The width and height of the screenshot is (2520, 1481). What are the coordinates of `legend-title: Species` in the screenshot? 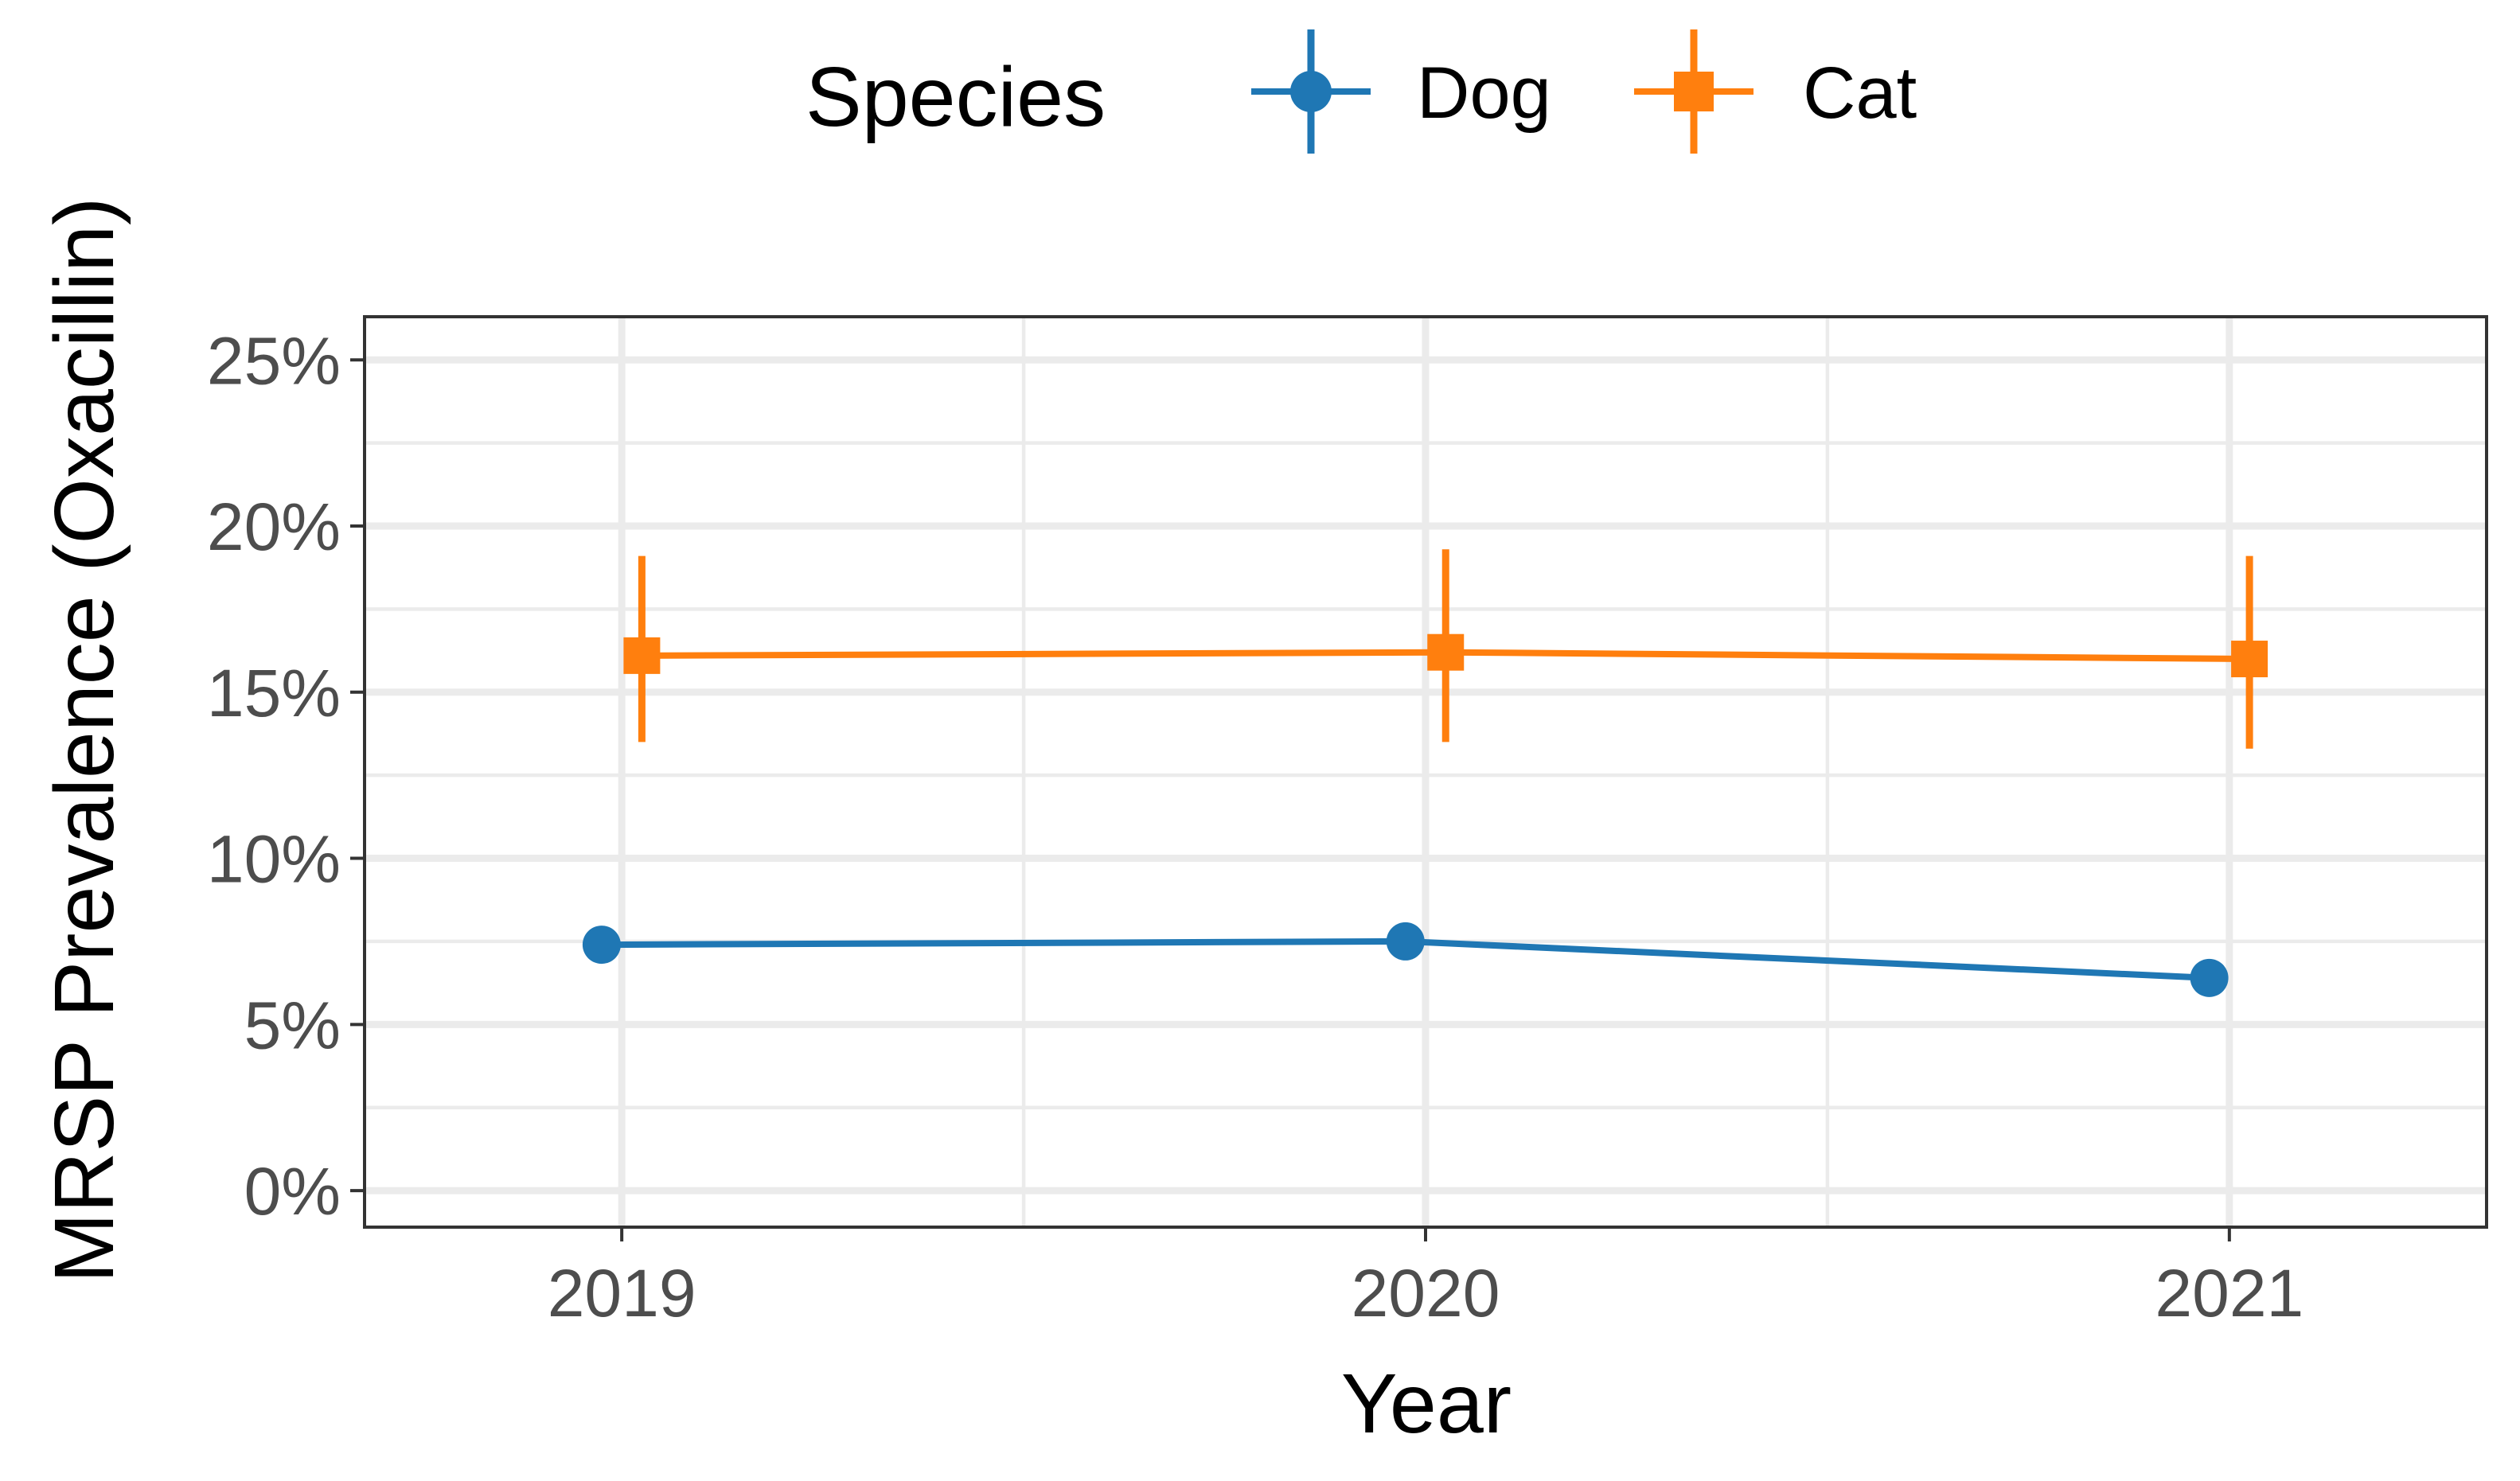 It's located at (956, 97).